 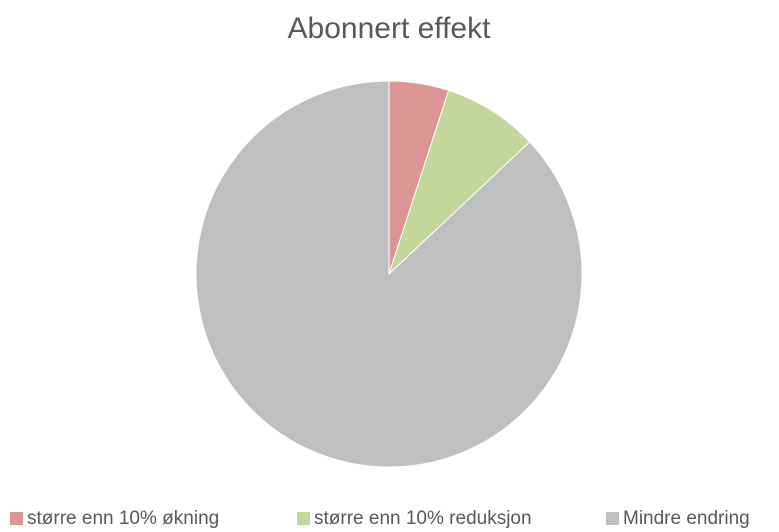 What do you see at coordinates (390, 28) in the screenshot?
I see `chart-title: Abonnert effekt` at bounding box center [390, 28].